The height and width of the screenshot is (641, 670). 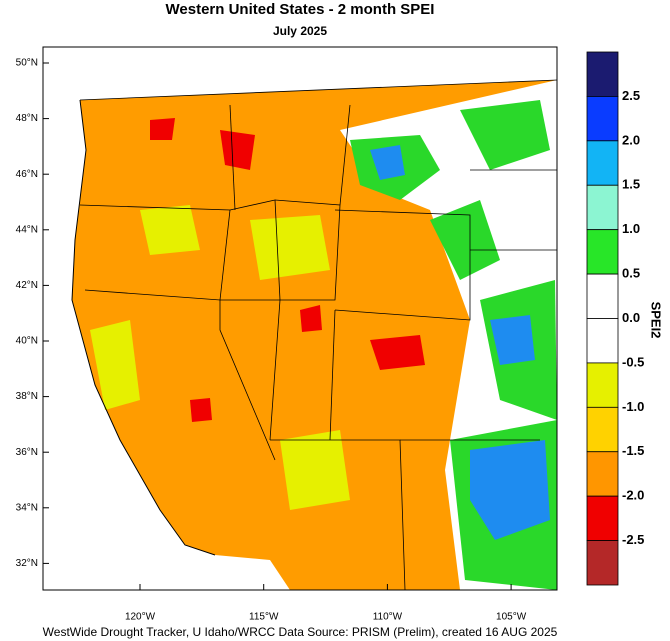 What do you see at coordinates (27, 285) in the screenshot?
I see `lat-label: 42°N` at bounding box center [27, 285].